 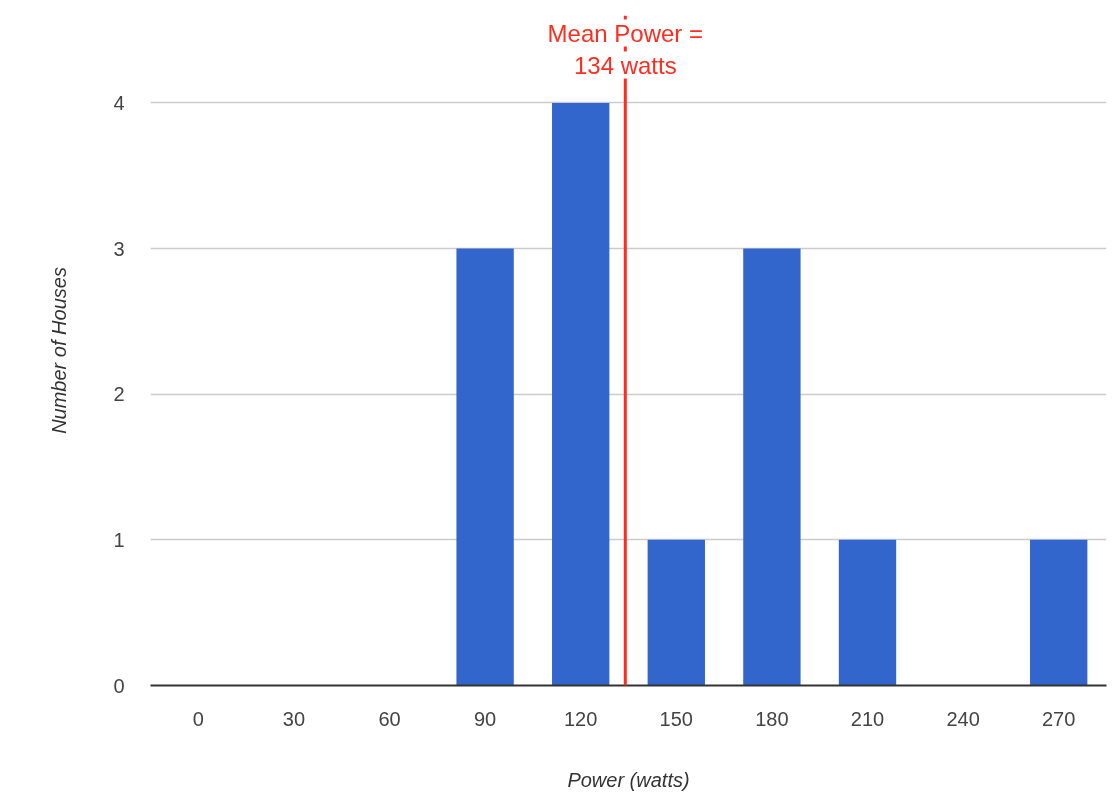 I want to click on x-tick-label: 120, so click(x=581, y=718).